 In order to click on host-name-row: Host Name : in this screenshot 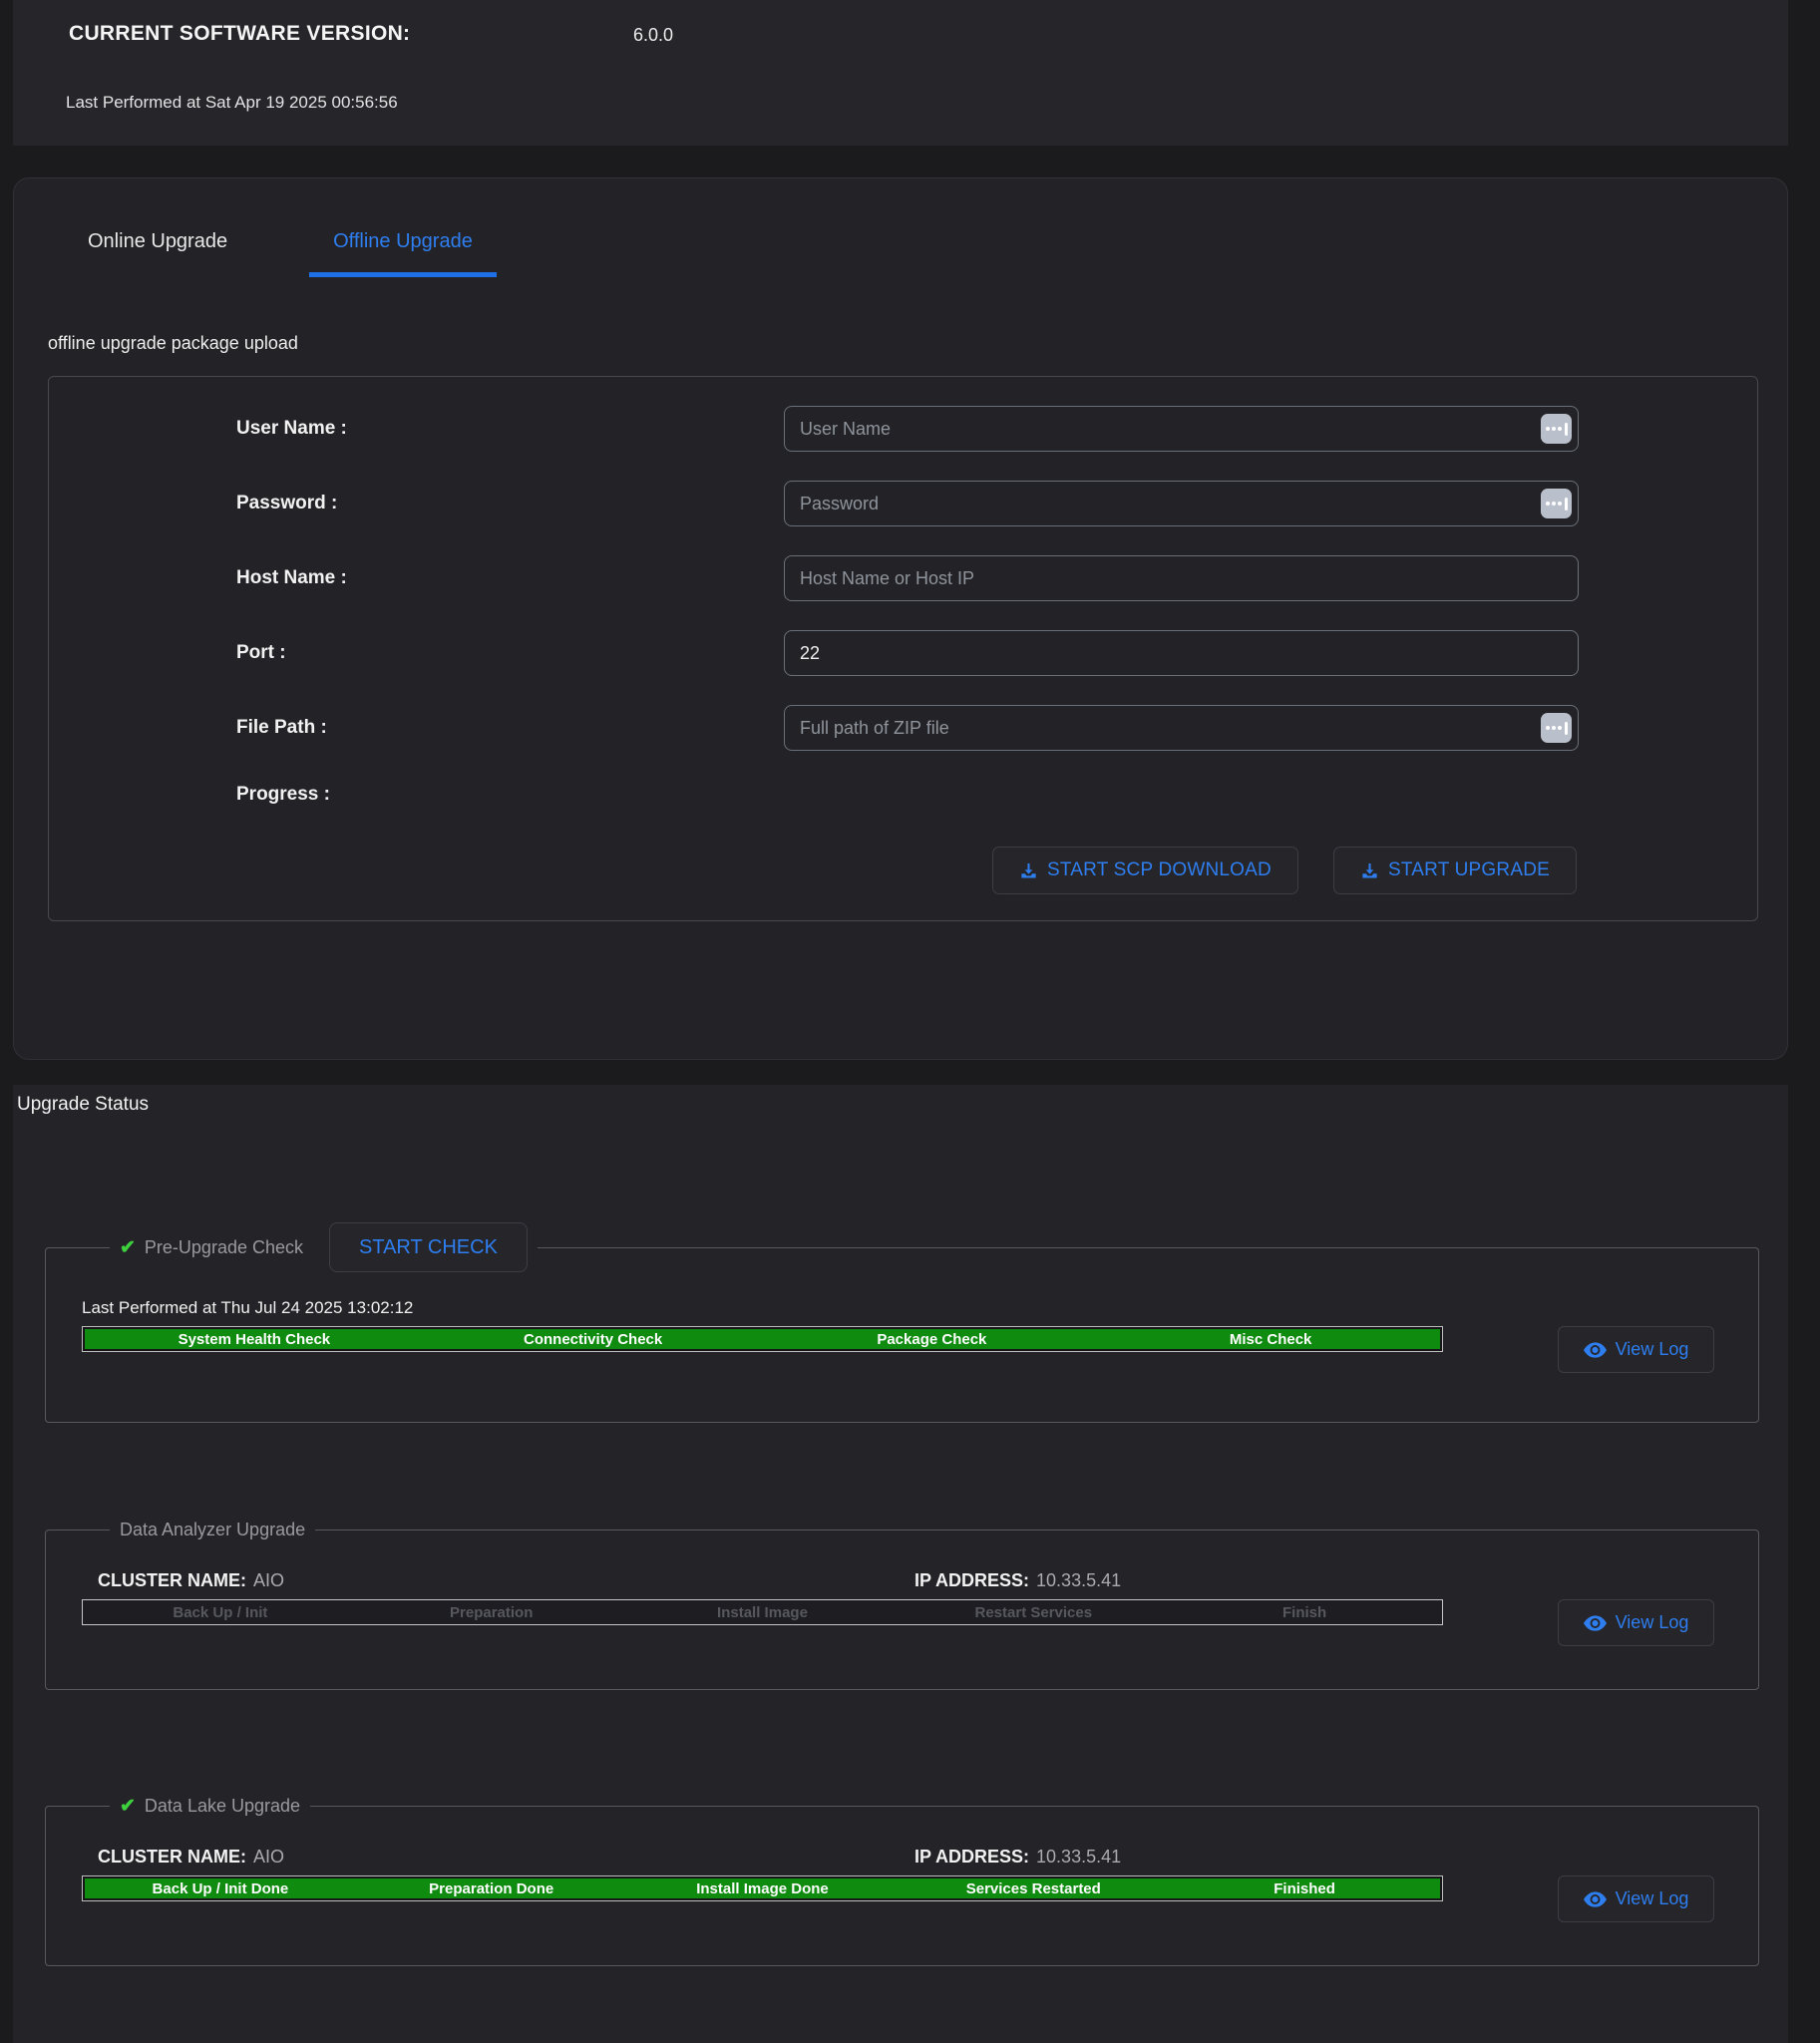, I will do `click(996, 578)`.